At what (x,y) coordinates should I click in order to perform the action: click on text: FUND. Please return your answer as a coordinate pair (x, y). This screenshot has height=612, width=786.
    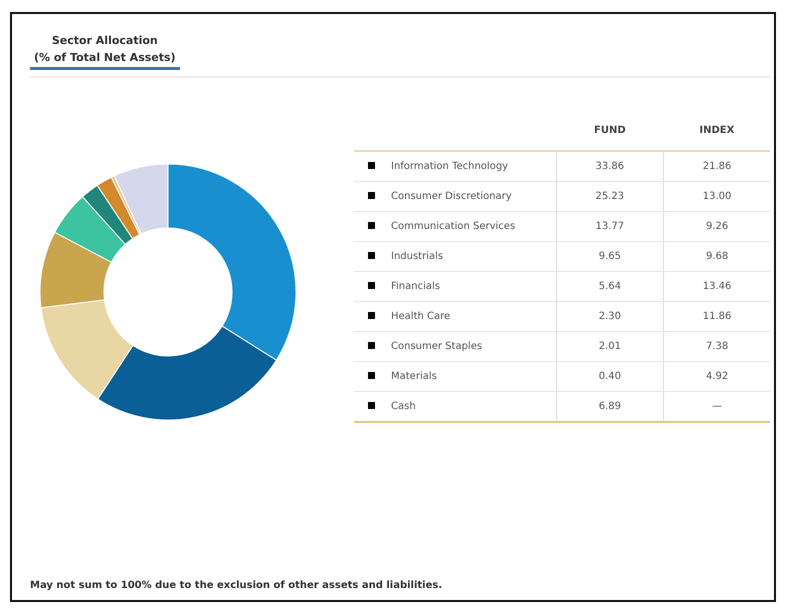
    Looking at the image, I should click on (610, 130).